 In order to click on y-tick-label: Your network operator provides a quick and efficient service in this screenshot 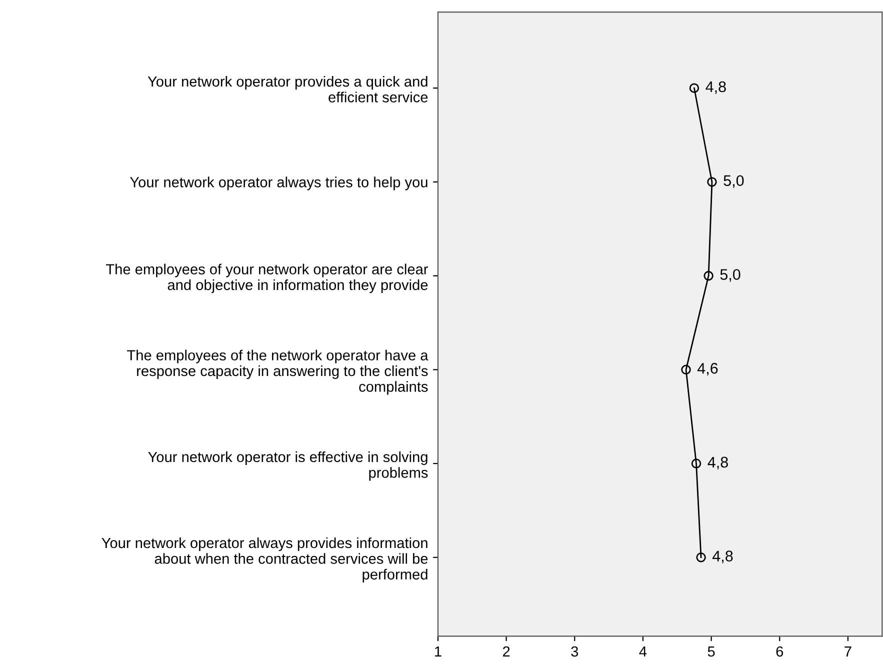, I will do `click(288, 89)`.